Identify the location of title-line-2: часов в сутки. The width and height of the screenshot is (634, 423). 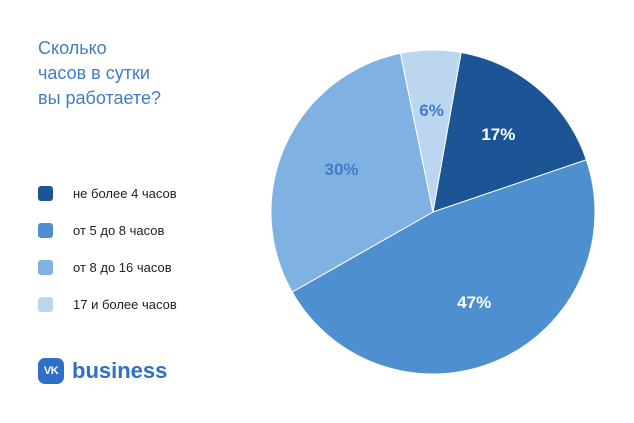
(94, 73).